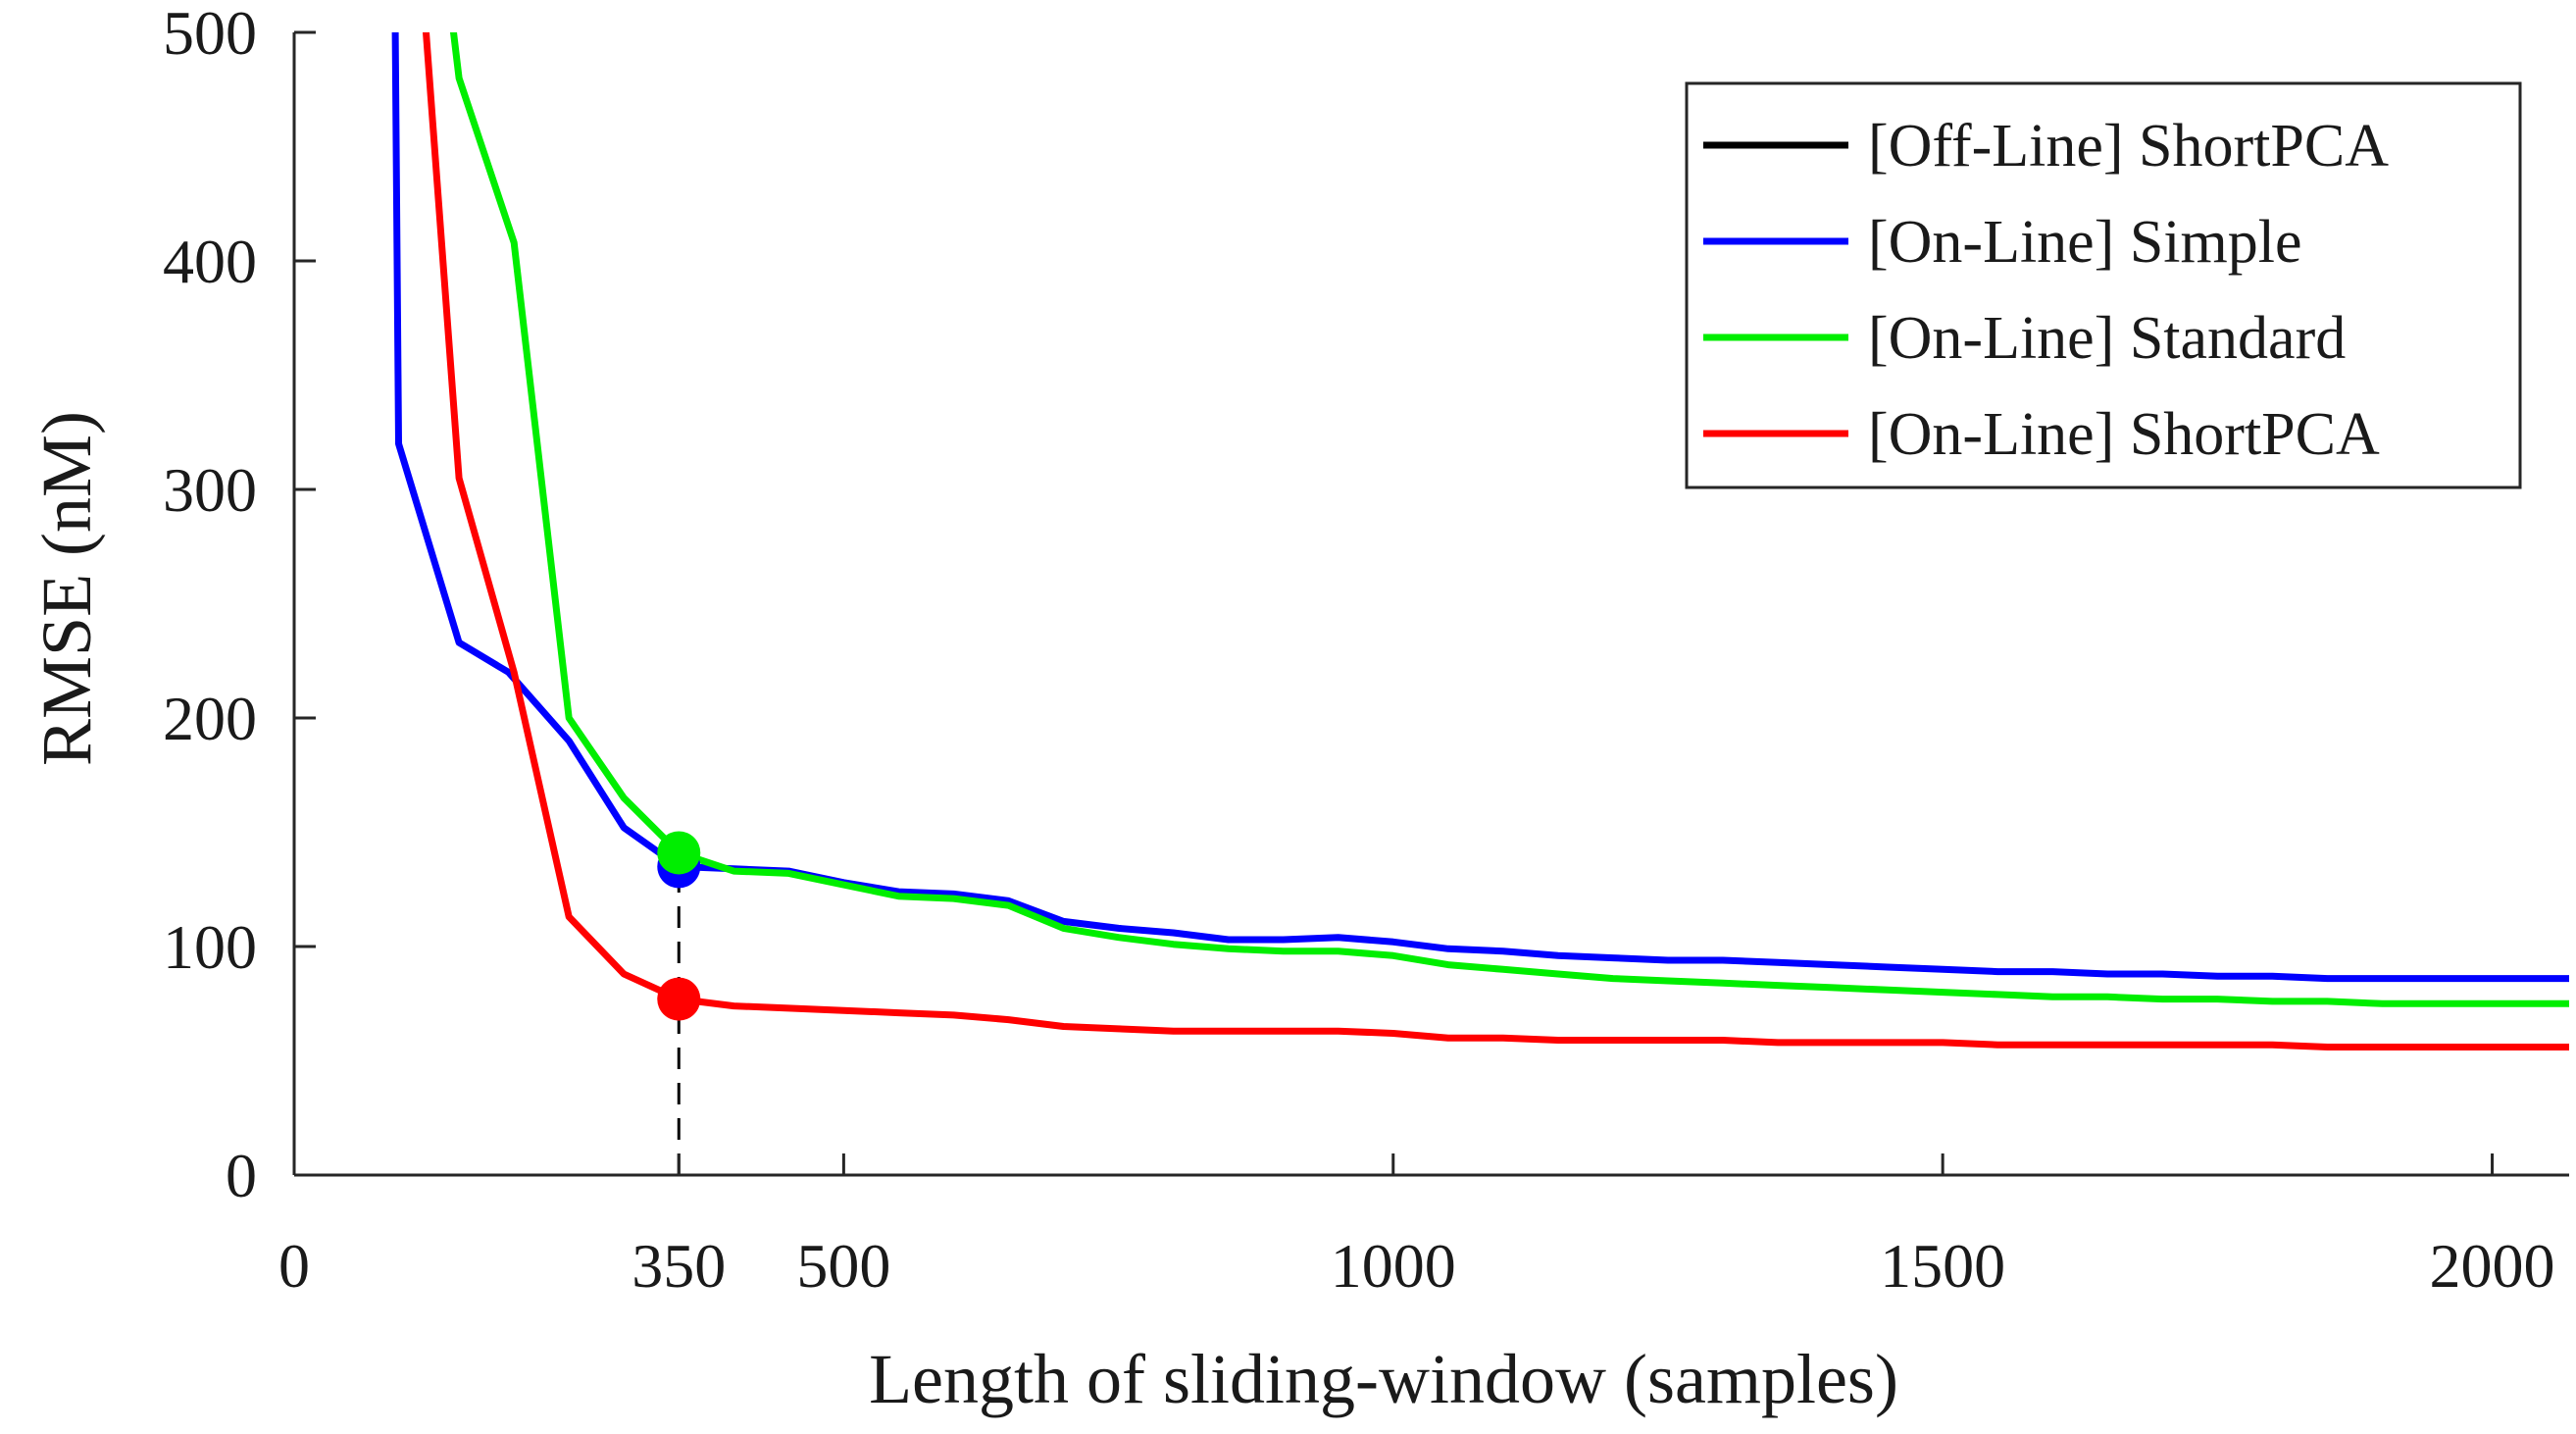 The height and width of the screenshot is (1434, 2576). Describe the element at coordinates (210, 947) in the screenshot. I see `y-tick-label: 100` at that location.